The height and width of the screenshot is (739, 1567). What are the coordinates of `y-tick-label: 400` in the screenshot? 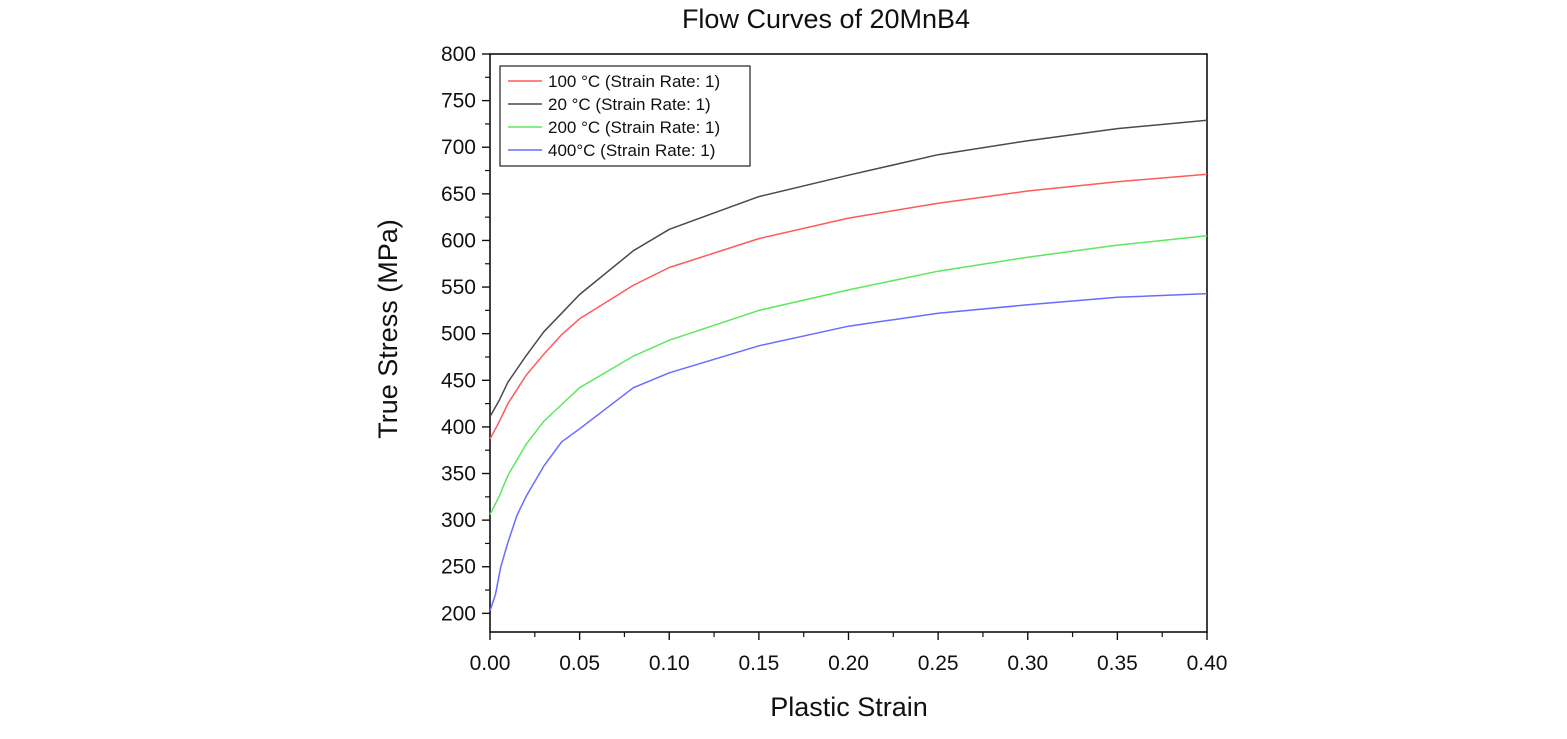 It's located at (458, 427).